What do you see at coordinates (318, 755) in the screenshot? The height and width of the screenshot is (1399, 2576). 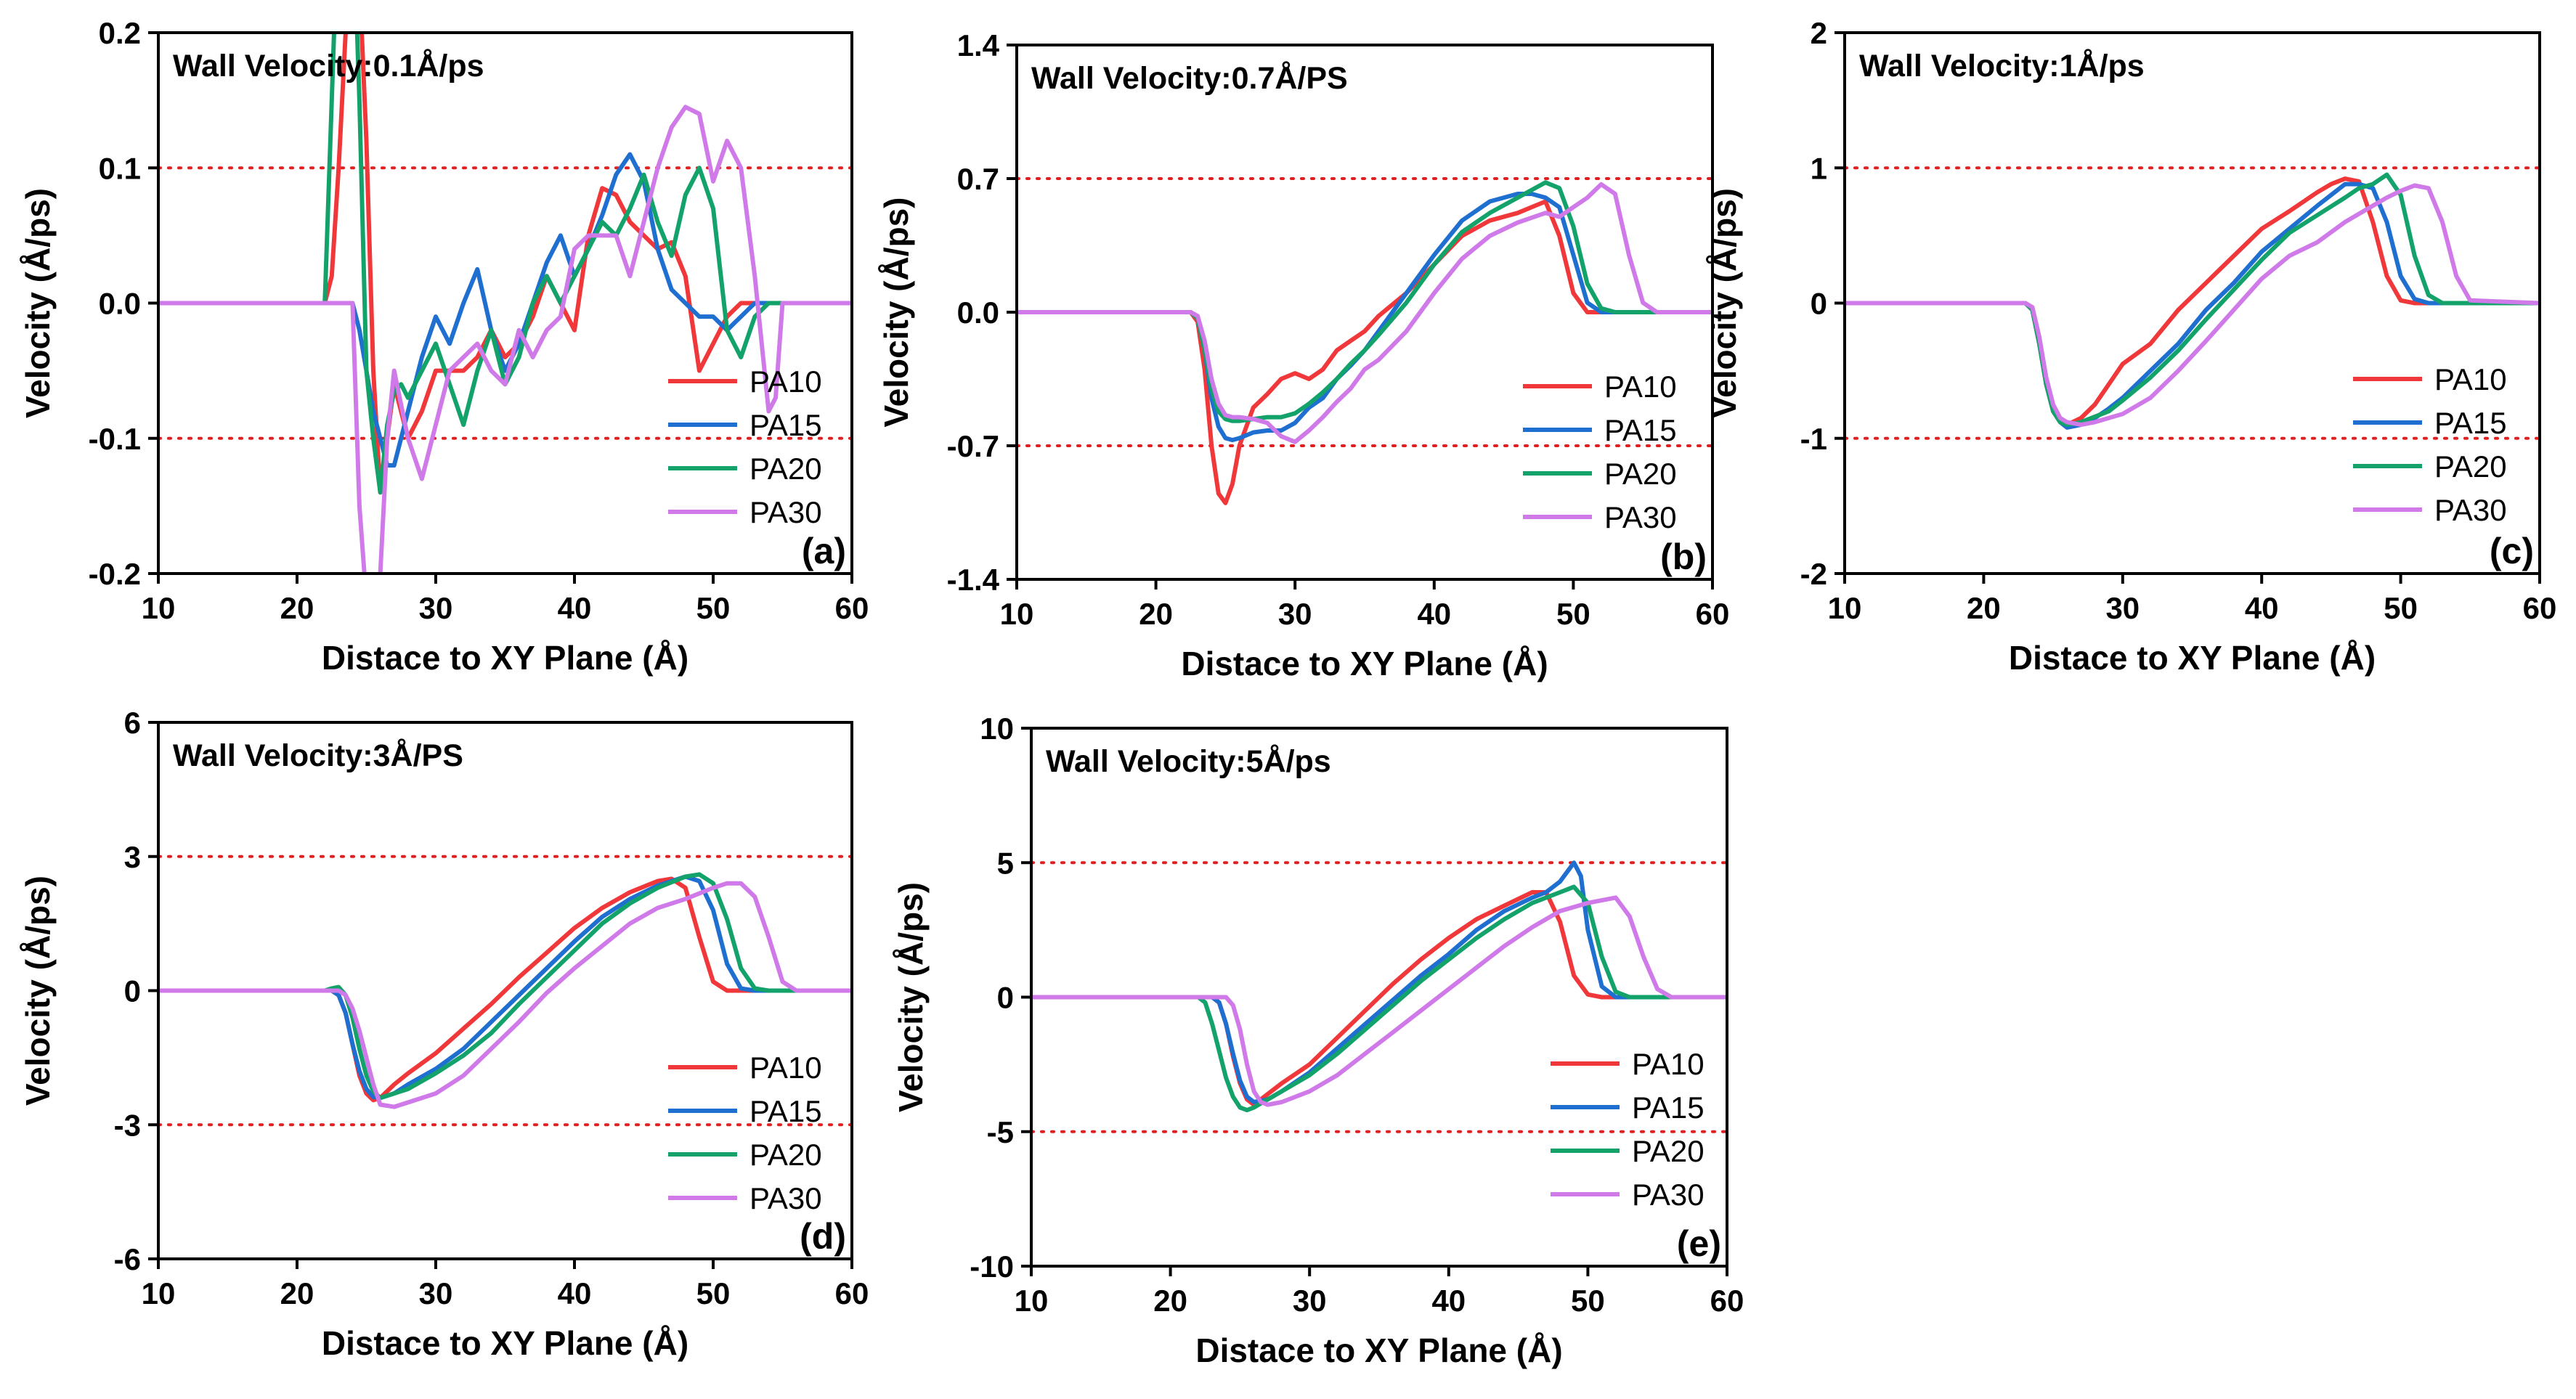 I see `chart-title: Wall Velocity:3Å/PS` at bounding box center [318, 755].